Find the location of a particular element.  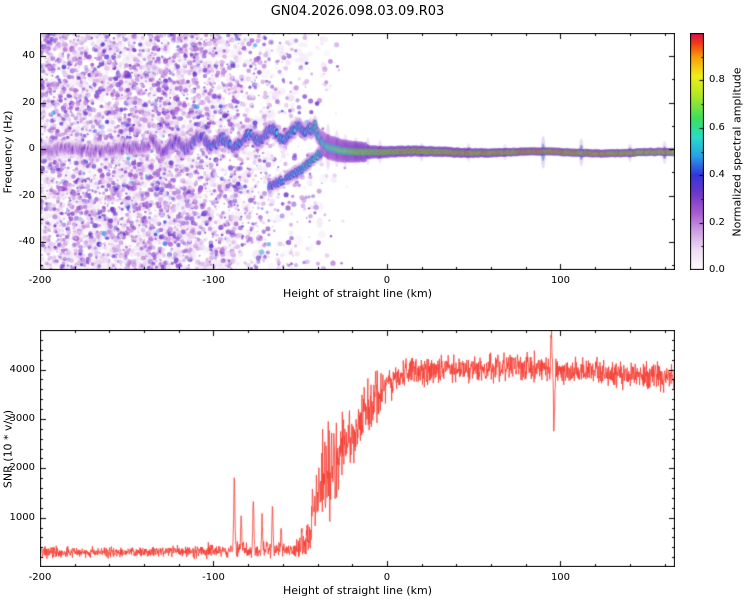

snr-x-tick-label: -200 is located at coordinates (40, 577).